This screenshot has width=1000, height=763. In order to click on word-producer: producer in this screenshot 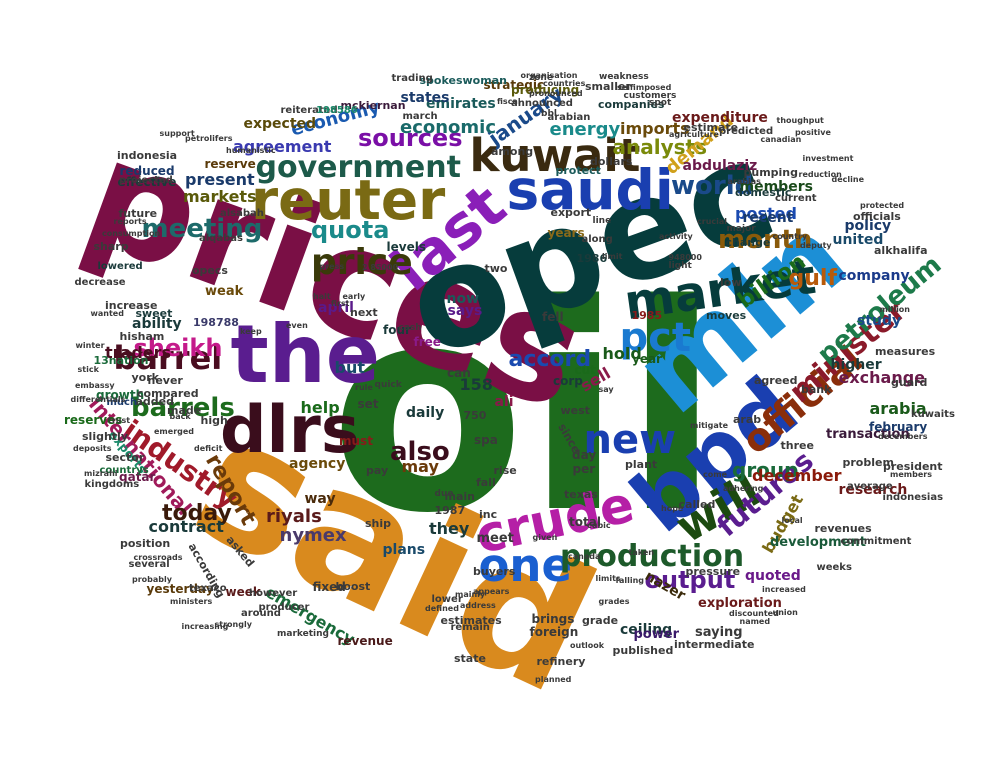, I will do `click(284, 607)`.